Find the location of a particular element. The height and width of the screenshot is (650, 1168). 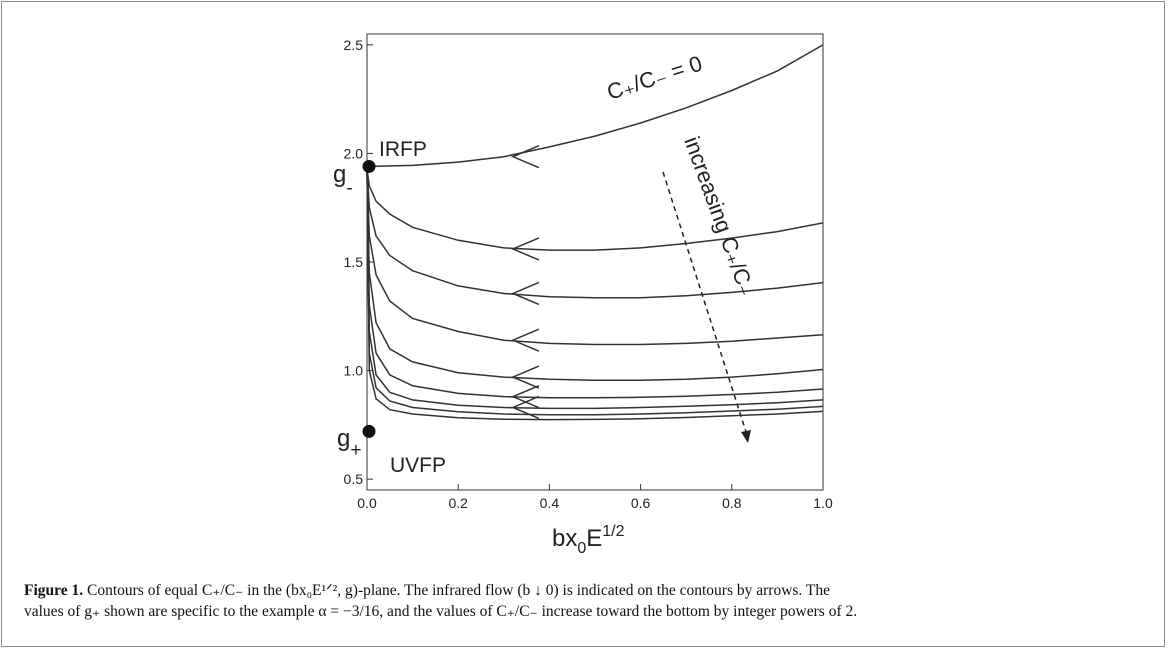

y-axis: 0.5 1.0 1.5 2.0 2.5 is located at coordinates (358, 262).